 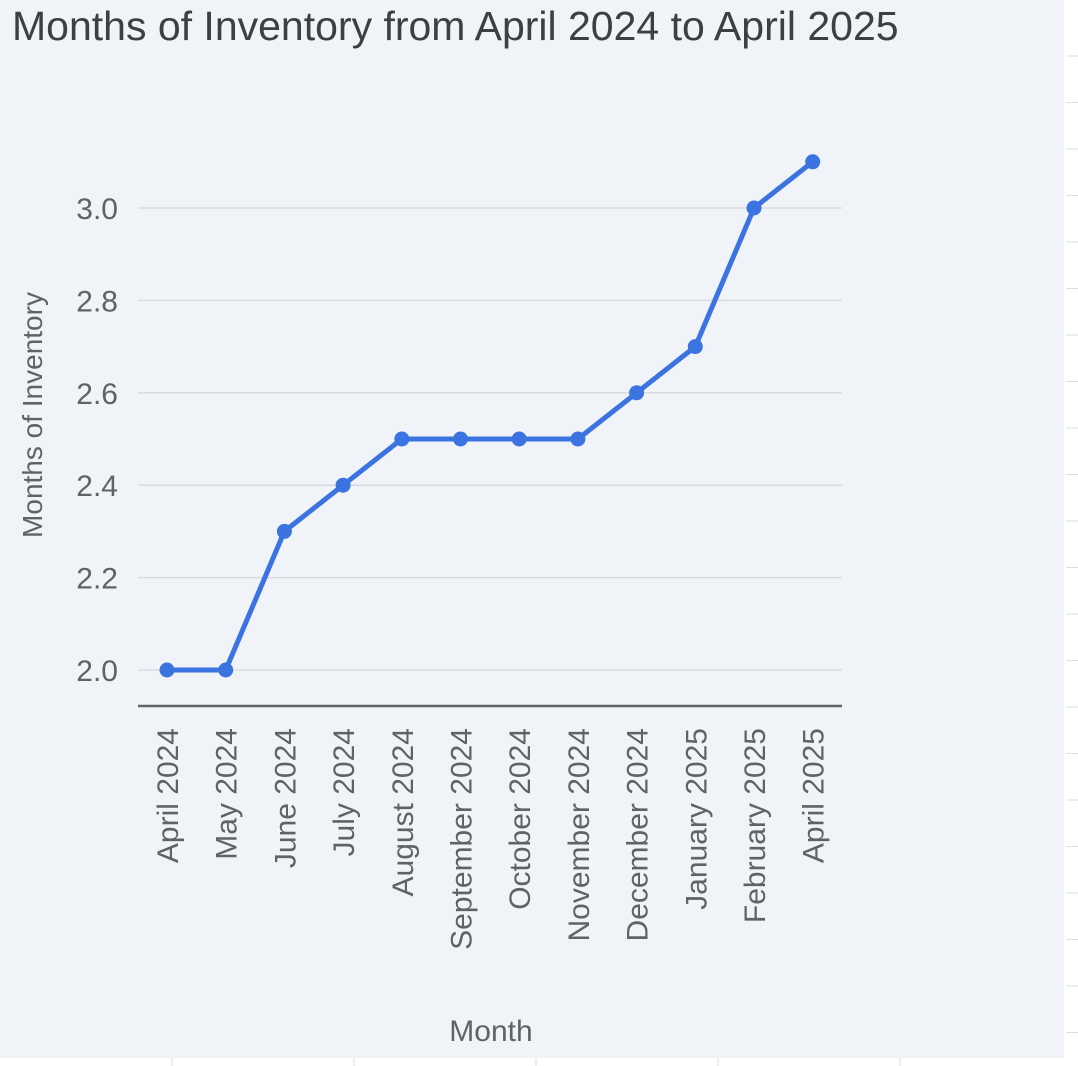 What do you see at coordinates (814, 795) in the screenshot?
I see `x-tick-label: April 2025` at bounding box center [814, 795].